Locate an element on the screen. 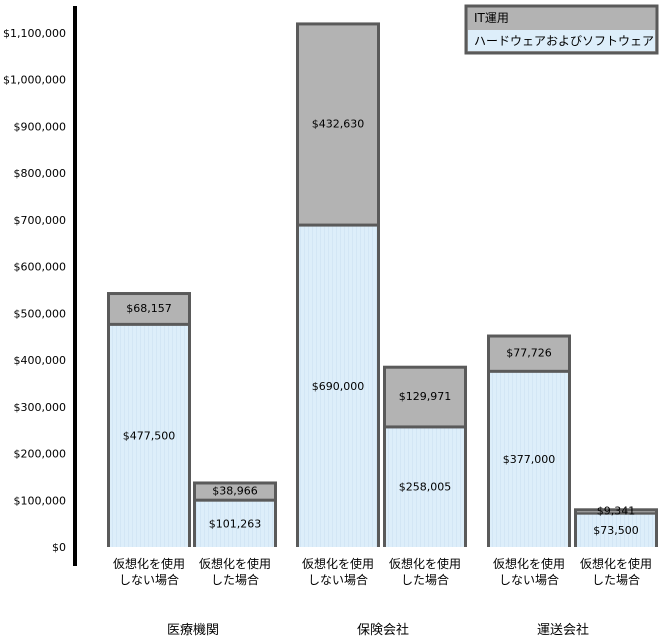 The height and width of the screenshot is (640, 663). bar-value-label-it-ops: $77,726 is located at coordinates (529, 353).